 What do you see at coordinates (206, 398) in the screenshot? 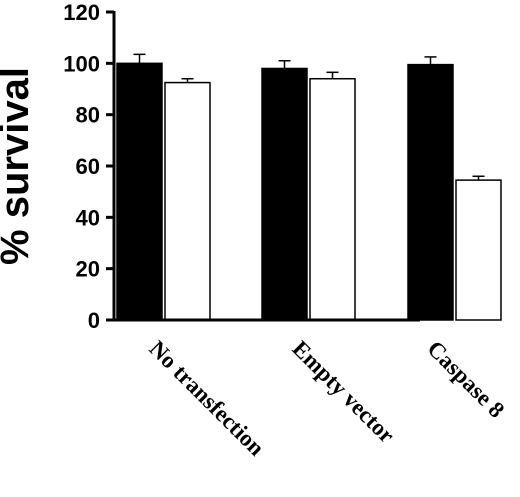
I see `category-label: No transfection` at bounding box center [206, 398].